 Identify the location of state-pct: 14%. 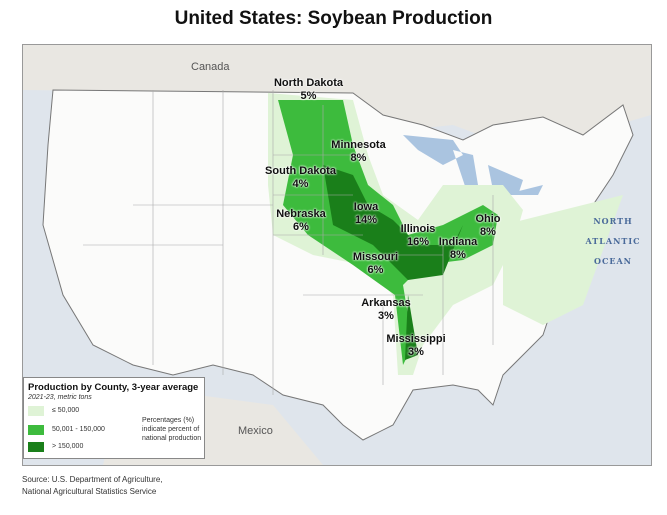
(366, 220).